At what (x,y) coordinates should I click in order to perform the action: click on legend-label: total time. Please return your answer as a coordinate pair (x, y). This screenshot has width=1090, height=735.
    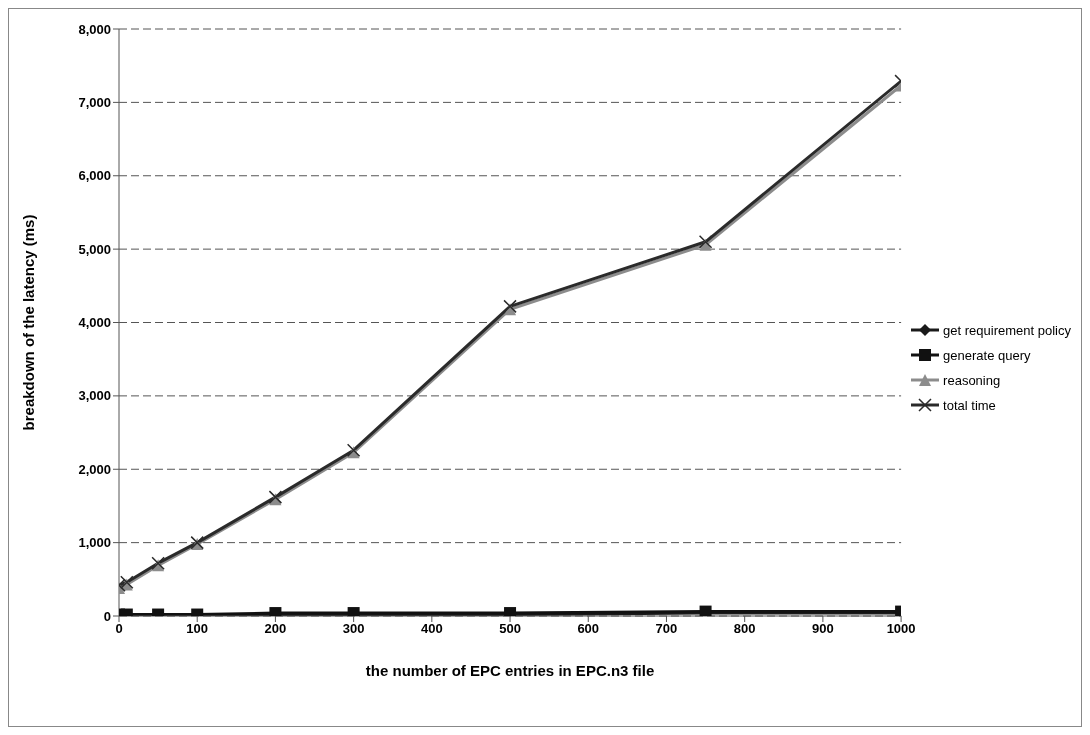
    Looking at the image, I should click on (969, 405).